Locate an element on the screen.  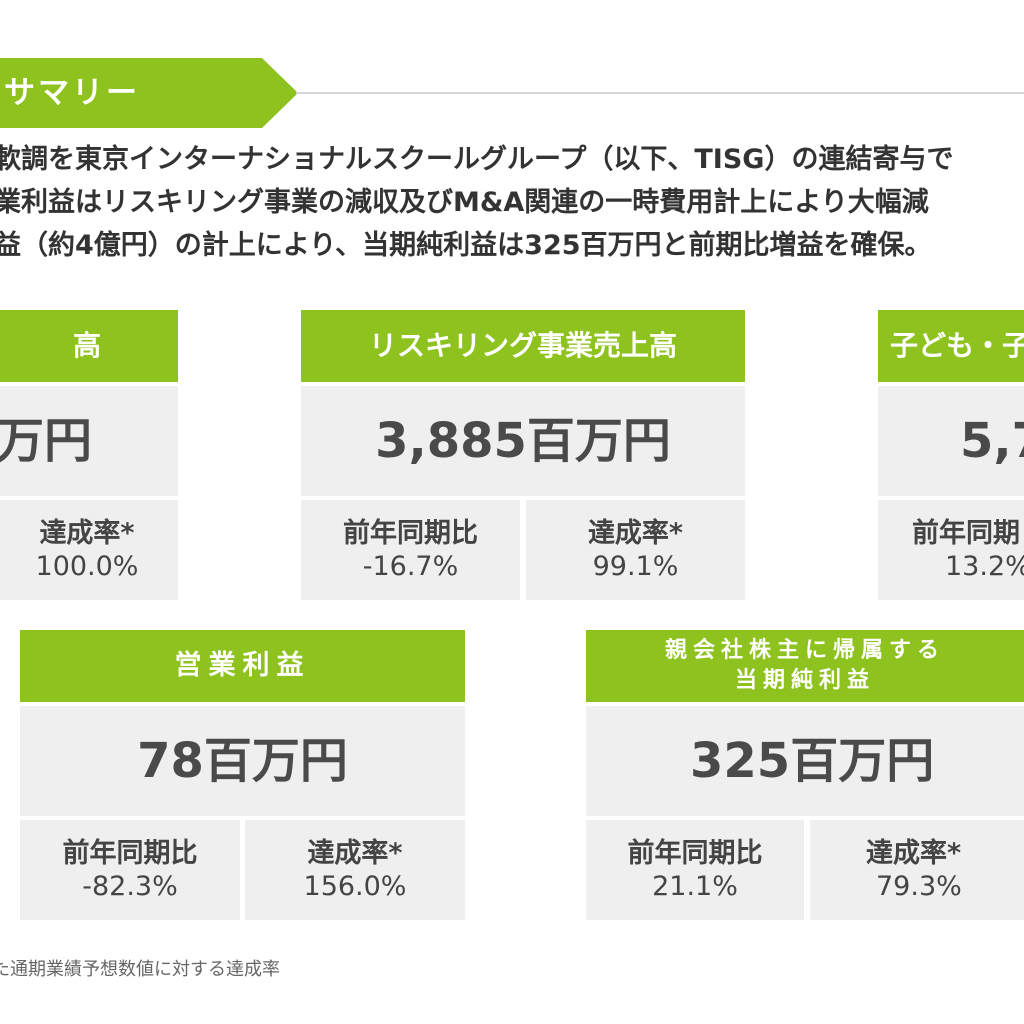
reskilling-card-title: リスキリング事業売上高 is located at coordinates (523, 346).